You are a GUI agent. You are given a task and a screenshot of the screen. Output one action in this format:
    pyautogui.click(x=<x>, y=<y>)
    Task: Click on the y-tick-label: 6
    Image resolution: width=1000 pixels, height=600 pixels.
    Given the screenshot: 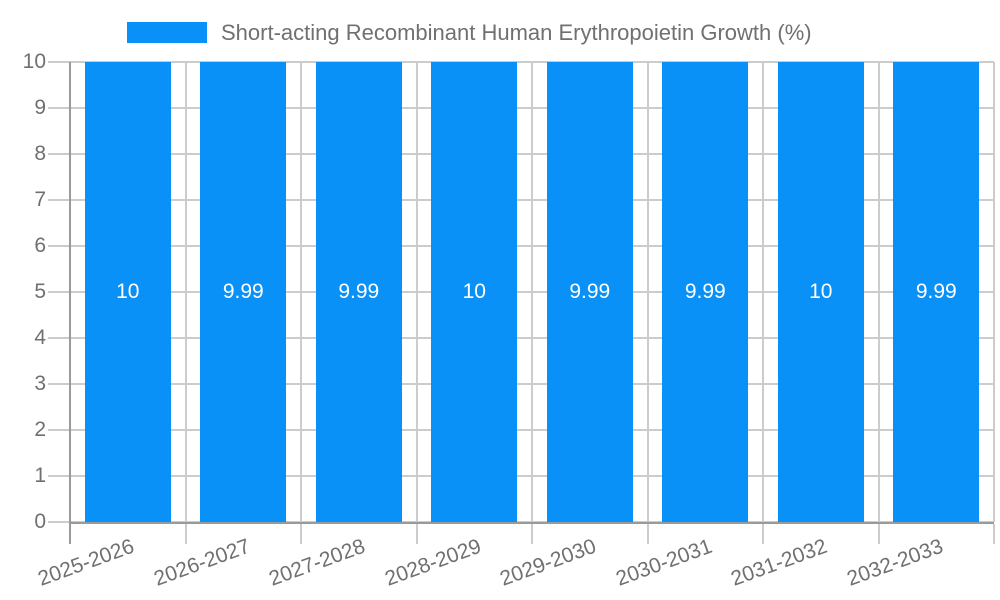 What is the action you would take?
    pyautogui.click(x=40, y=245)
    